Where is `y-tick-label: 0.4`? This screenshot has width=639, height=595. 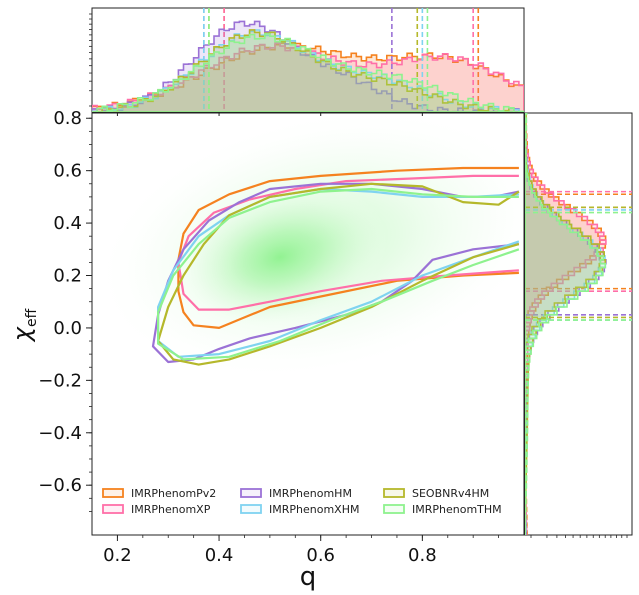 y-tick-label: 0.4 is located at coordinates (67, 223).